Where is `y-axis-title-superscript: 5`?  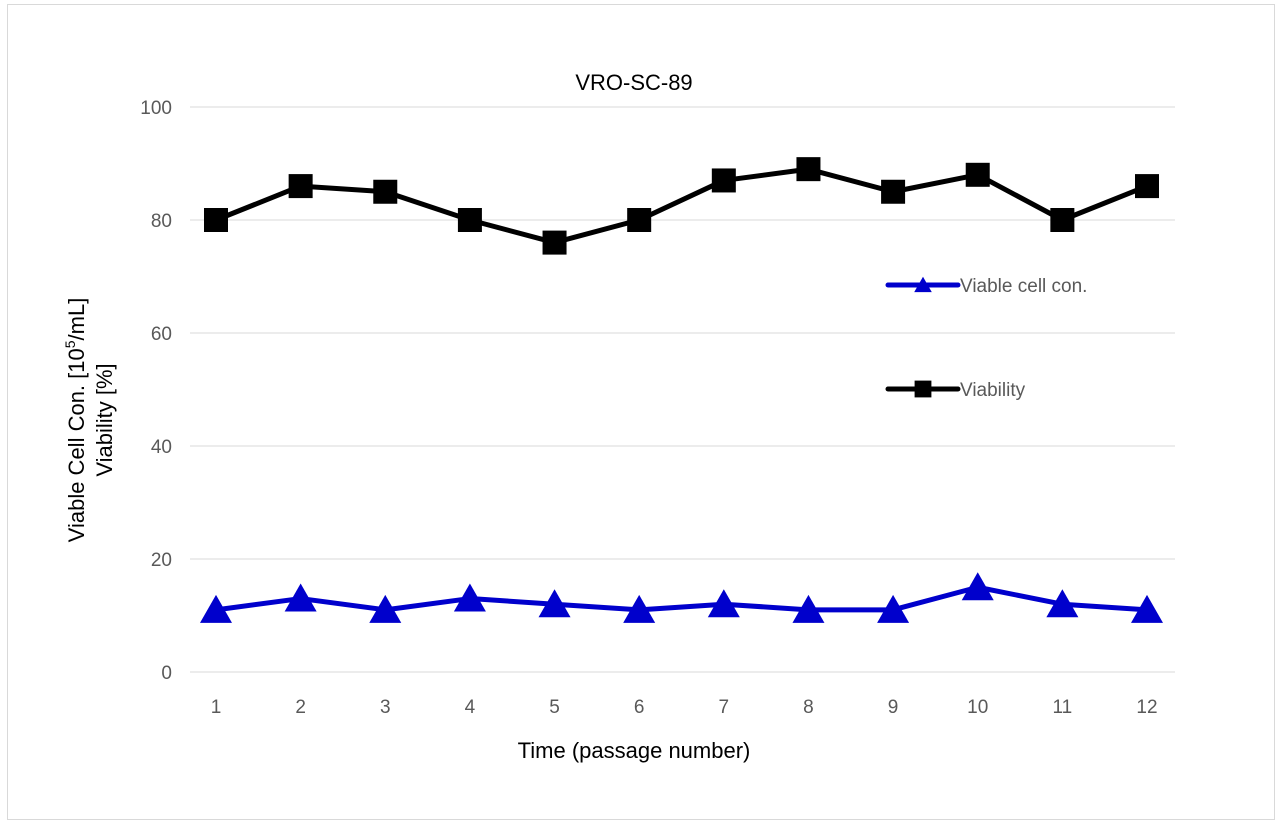 y-axis-title-superscript: 5 is located at coordinates (70, 344).